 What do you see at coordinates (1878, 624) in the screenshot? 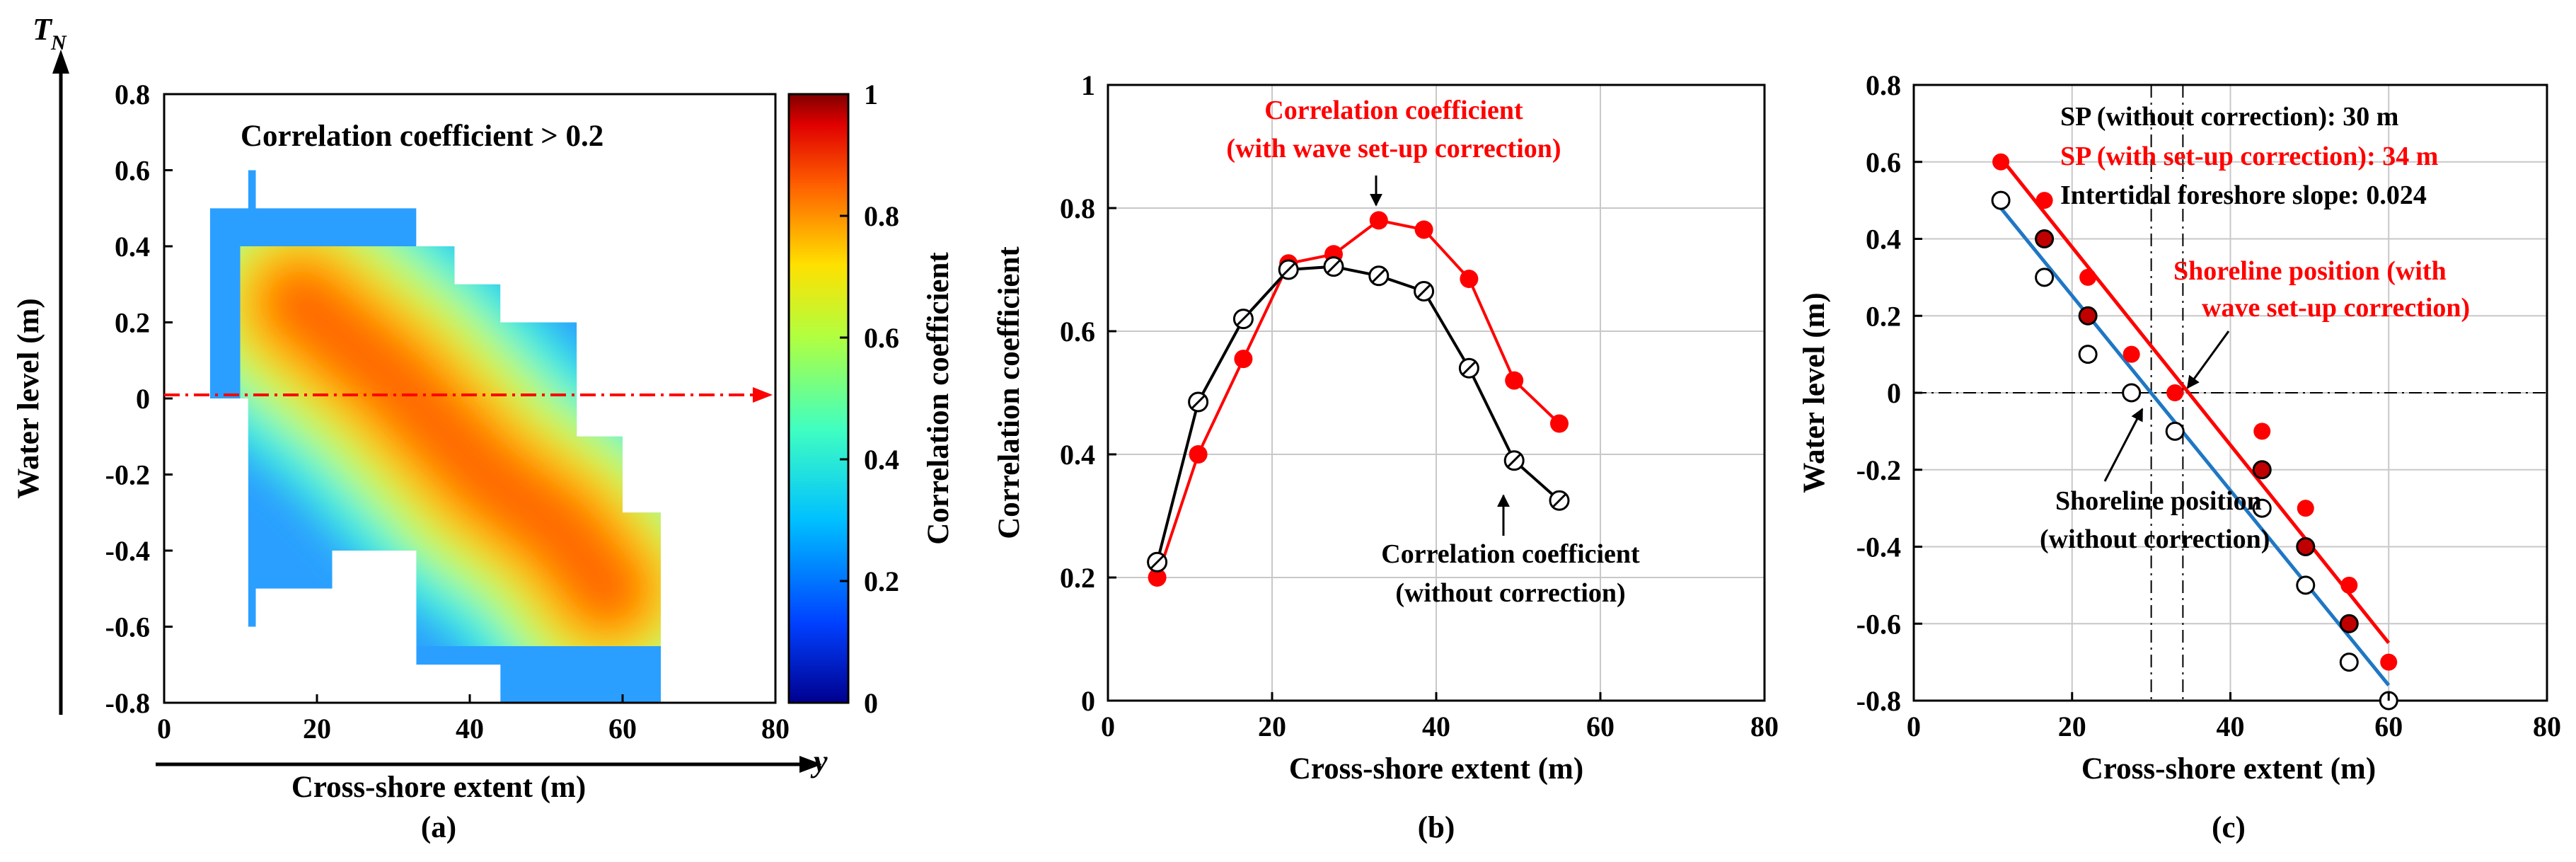
I see `c-ytick-label: -0.6` at bounding box center [1878, 624].